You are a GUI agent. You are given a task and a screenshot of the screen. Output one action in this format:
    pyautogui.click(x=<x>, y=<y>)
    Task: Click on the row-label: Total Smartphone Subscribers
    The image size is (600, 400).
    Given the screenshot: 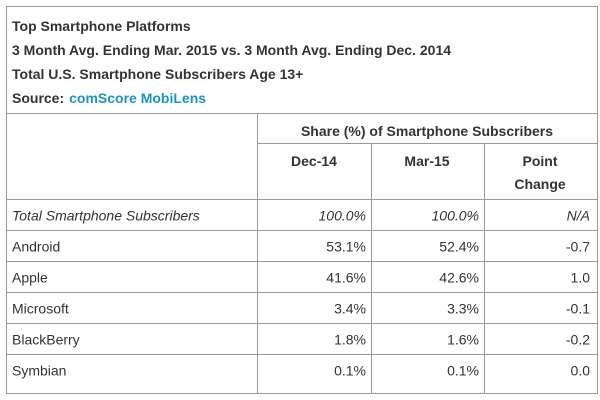 What is the action you would take?
    pyautogui.click(x=106, y=216)
    